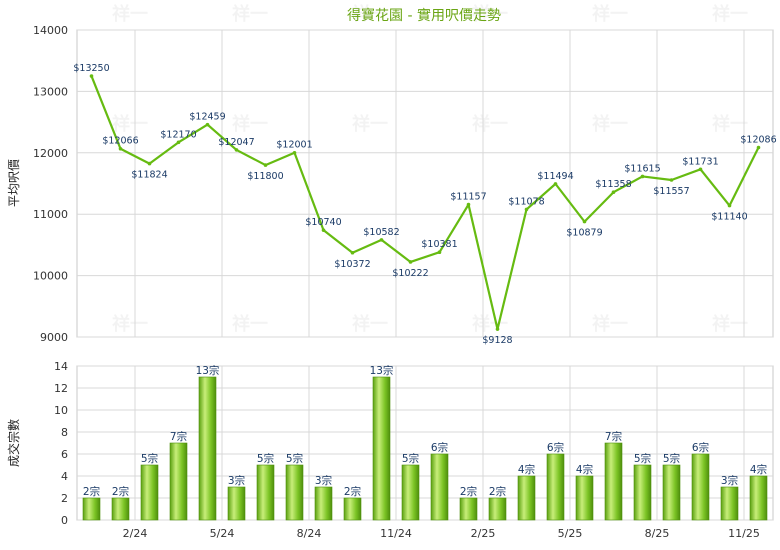 The width and height of the screenshot is (780, 550). Describe the element at coordinates (50, 276) in the screenshot. I see `price-y-tick-label: 10000` at that location.